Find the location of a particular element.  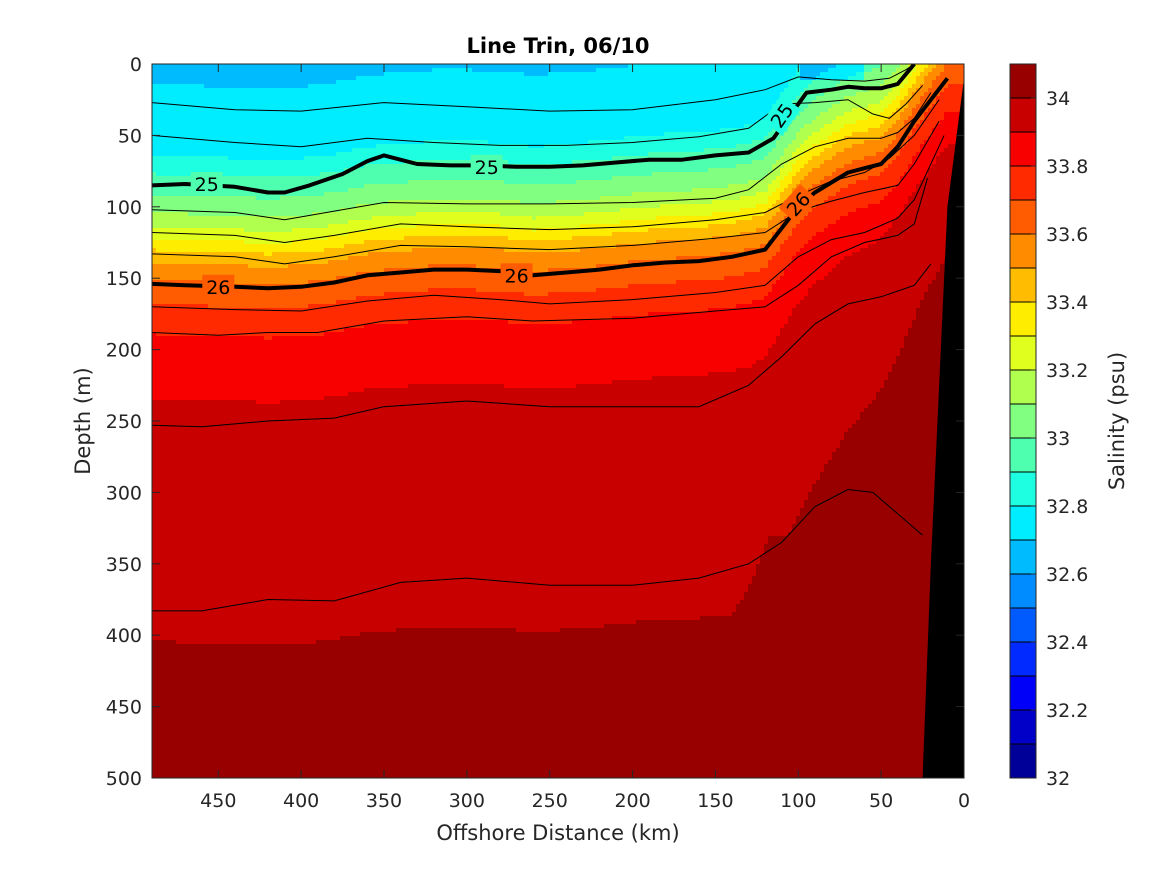

colorbar-tick-label: 32.4 is located at coordinates (1067, 643).